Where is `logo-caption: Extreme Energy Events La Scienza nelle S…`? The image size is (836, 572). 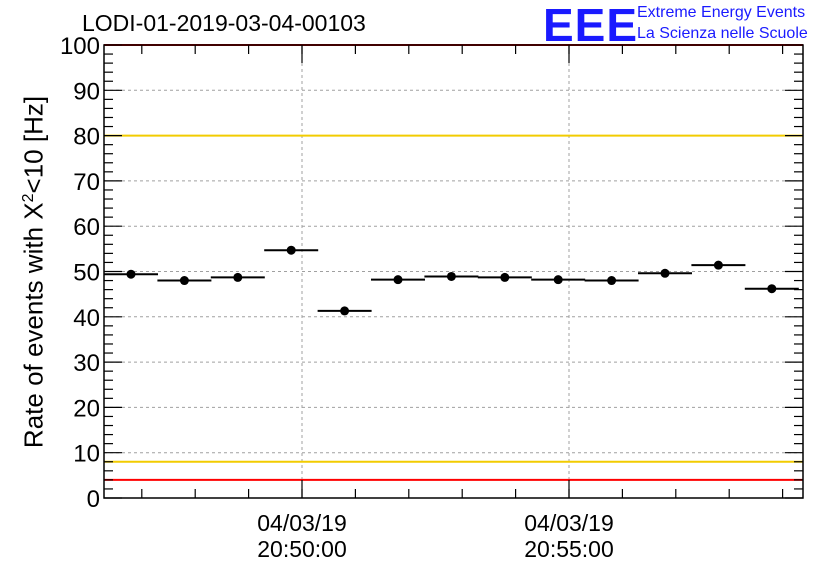
logo-caption: Extreme Energy Events La Scienza nelle S… is located at coordinates (722, 23).